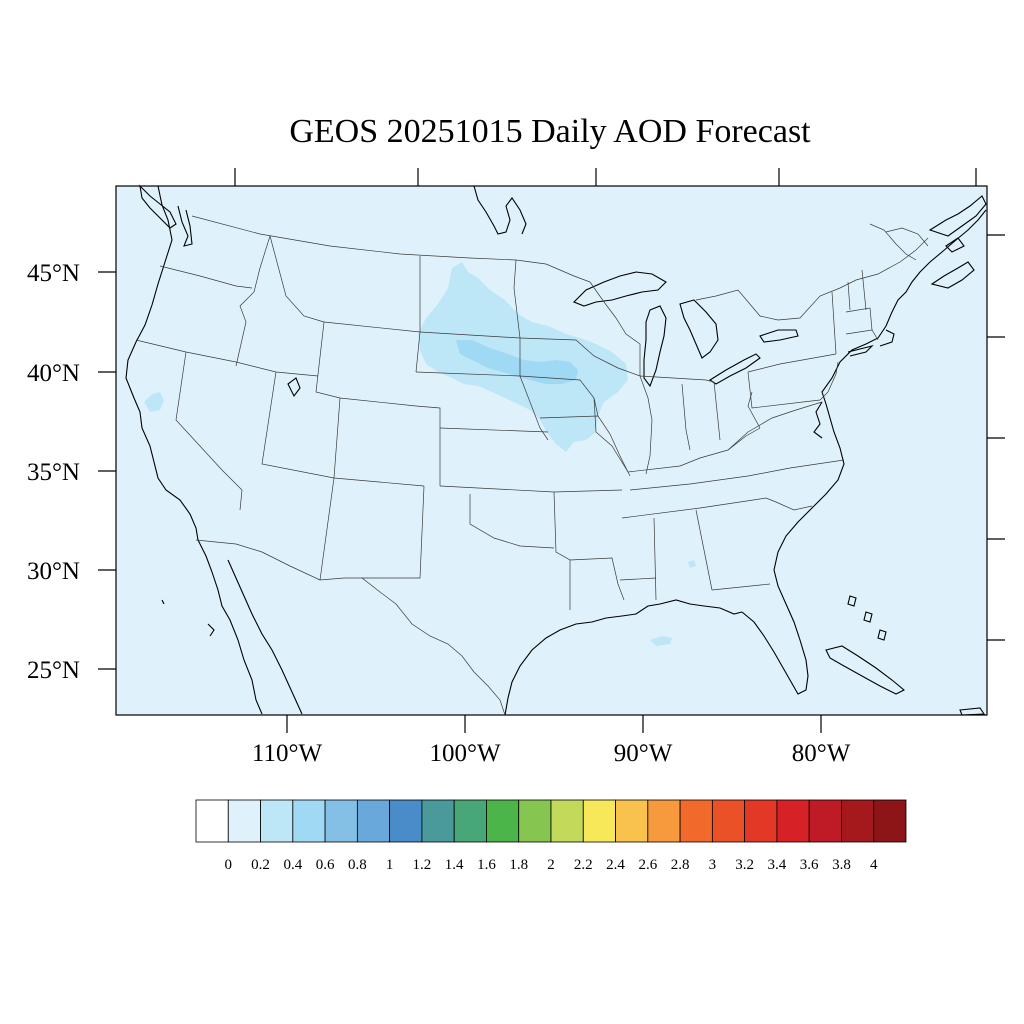  I want to click on colorbar-label: 1.8, so click(518, 865).